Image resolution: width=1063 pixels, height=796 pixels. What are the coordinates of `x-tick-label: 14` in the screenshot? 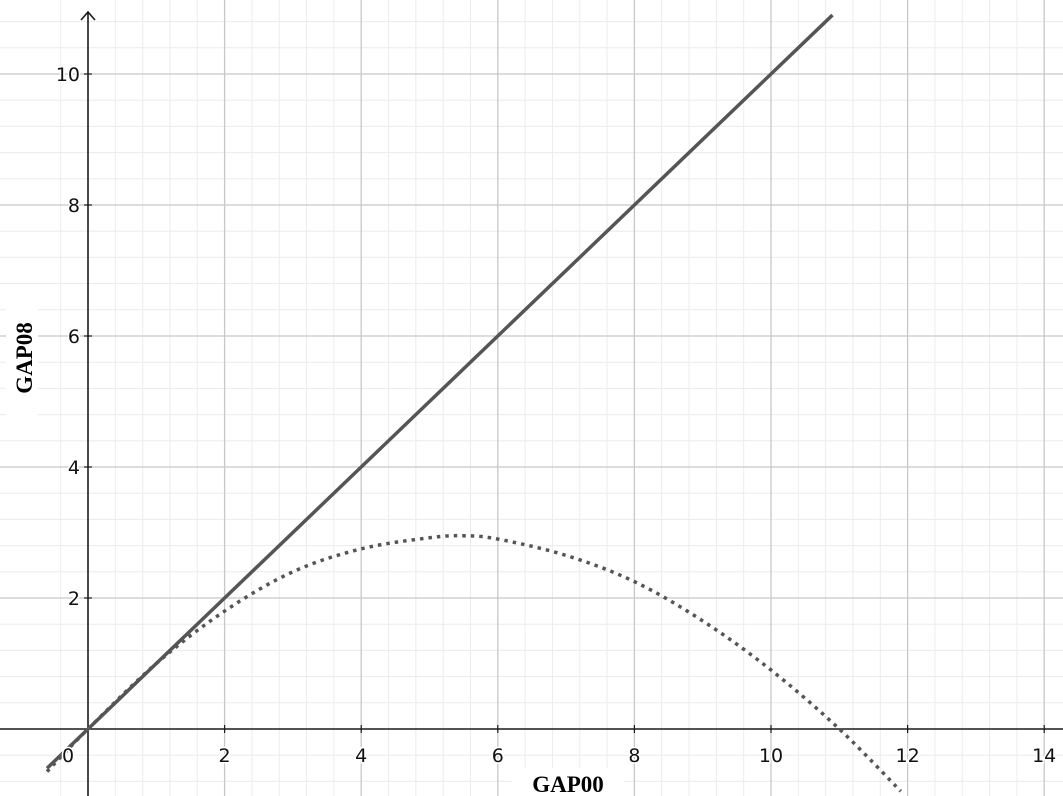 It's located at (1044, 756).